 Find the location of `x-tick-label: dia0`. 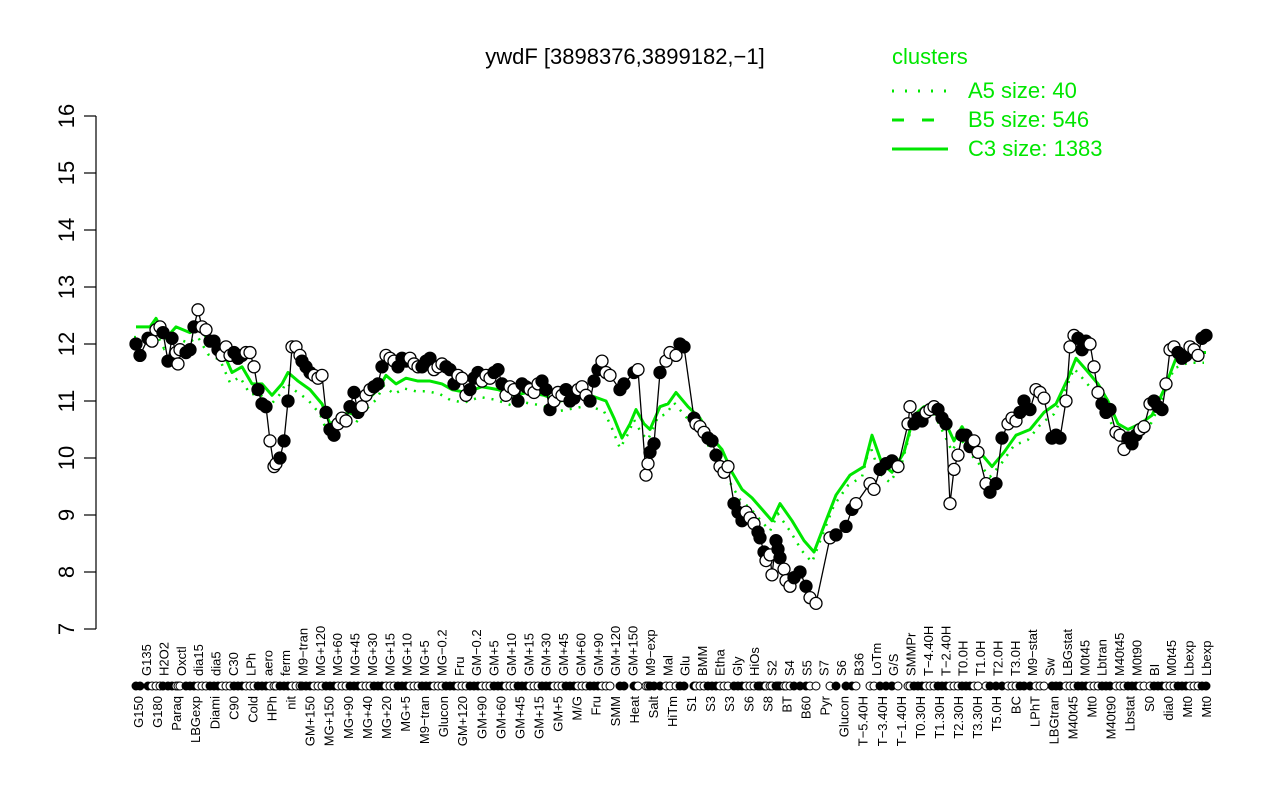

x-tick-label: dia0 is located at coordinates (1168, 708).